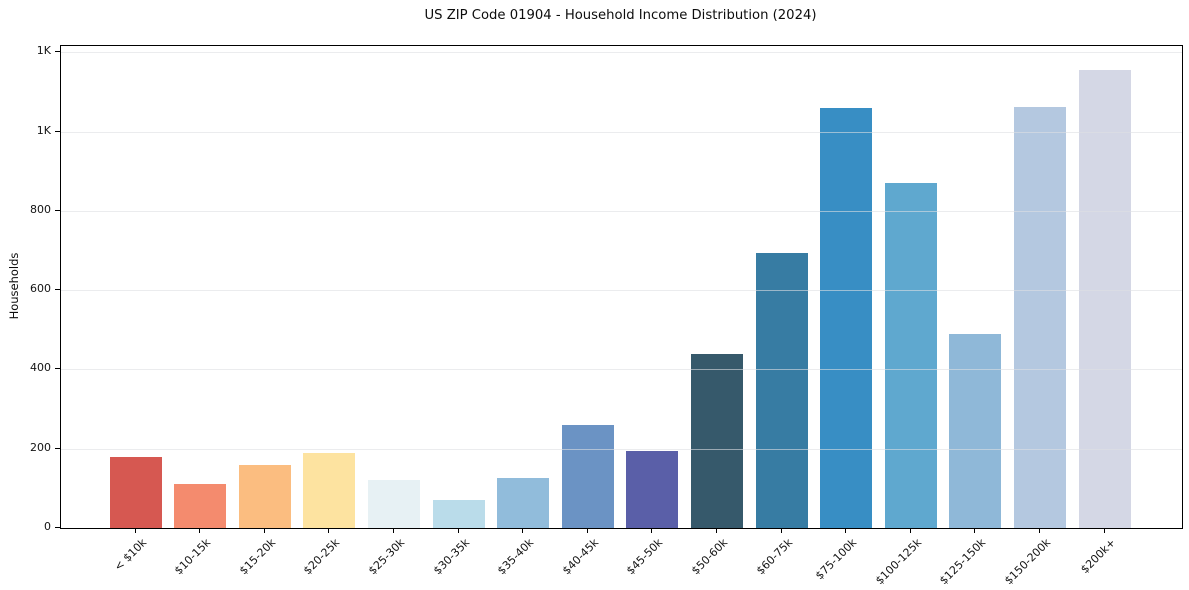 This screenshot has width=1189, height=590. I want to click on bar-< $10k, so click(135, 492).